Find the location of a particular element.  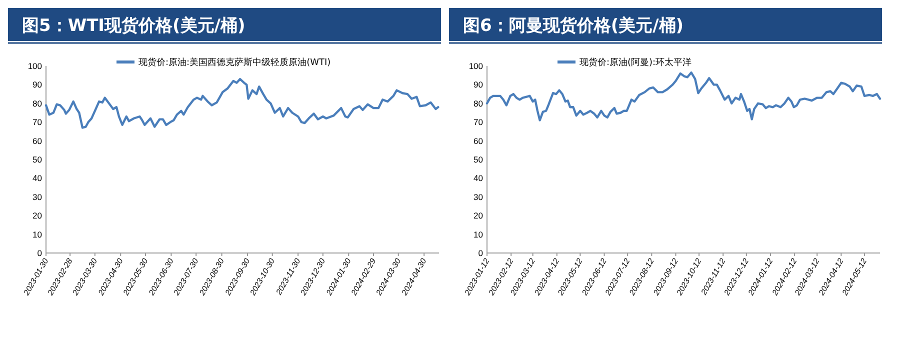

chart-title: 图5：WTI现货价格(美元/桶) is located at coordinates (134, 26).